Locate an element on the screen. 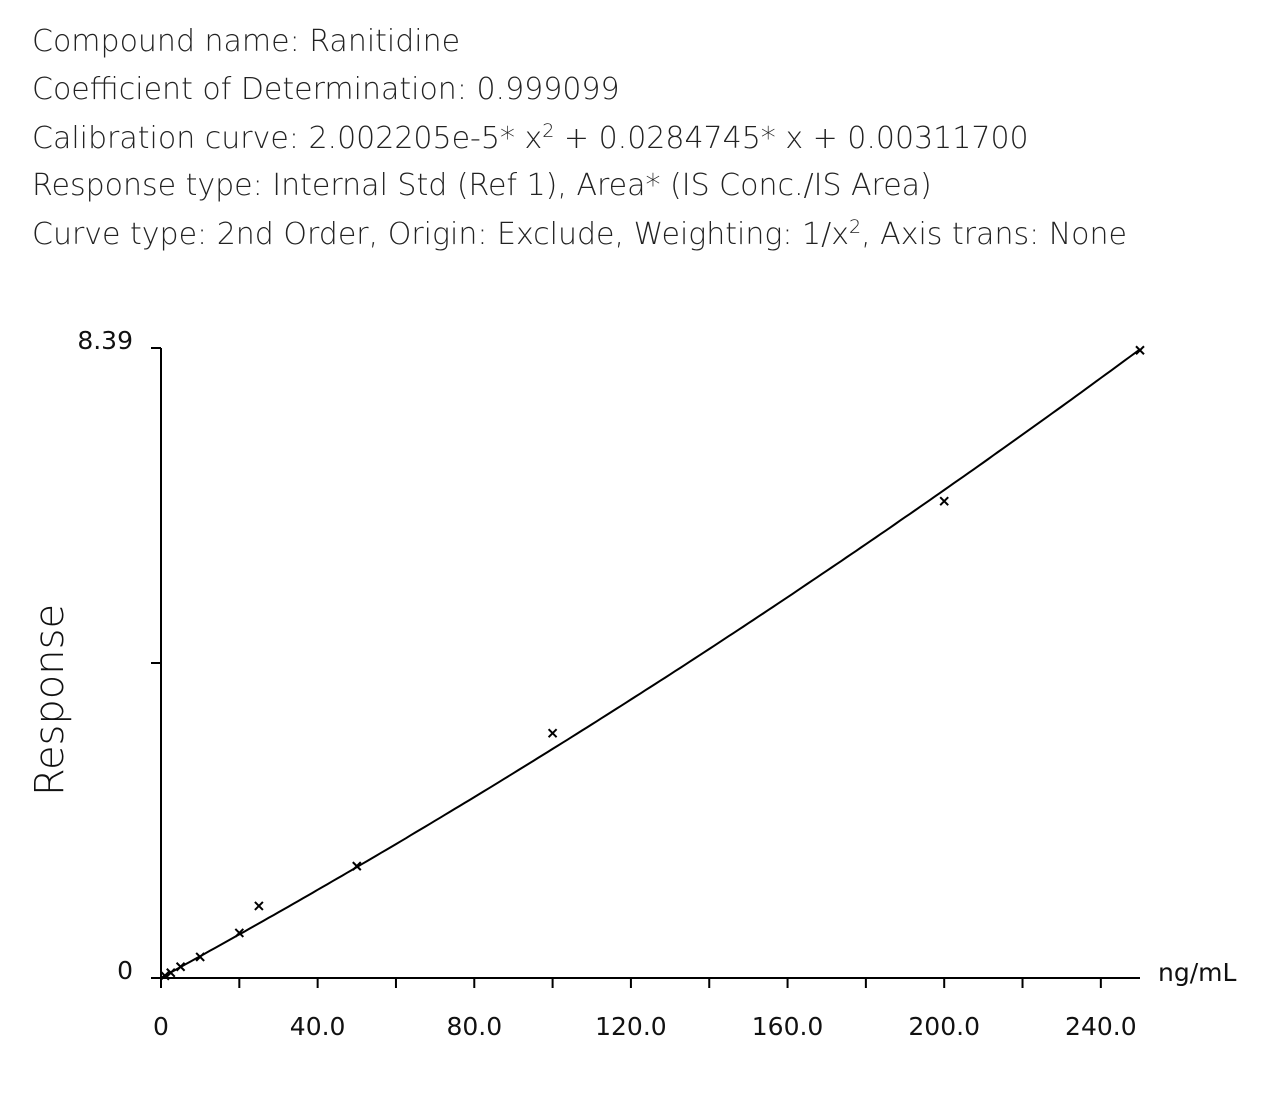 This screenshot has height=1100, width=1280. header-text: Compound name: Ranitidine is located at coordinates (246, 41).